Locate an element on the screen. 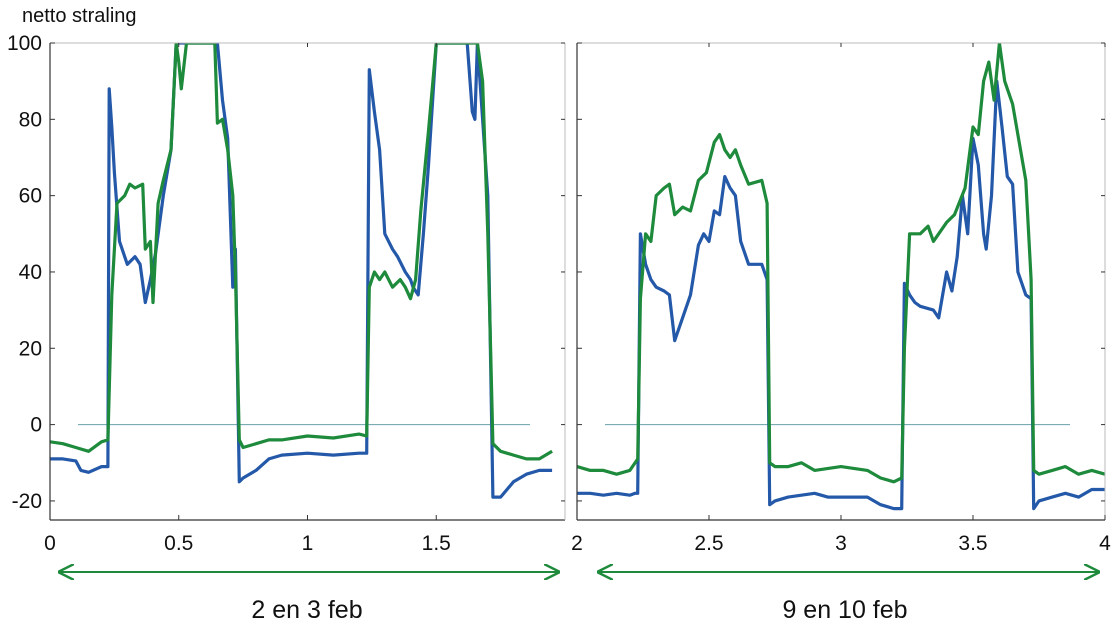  x-tick-label: 3.5 is located at coordinates (972, 543).